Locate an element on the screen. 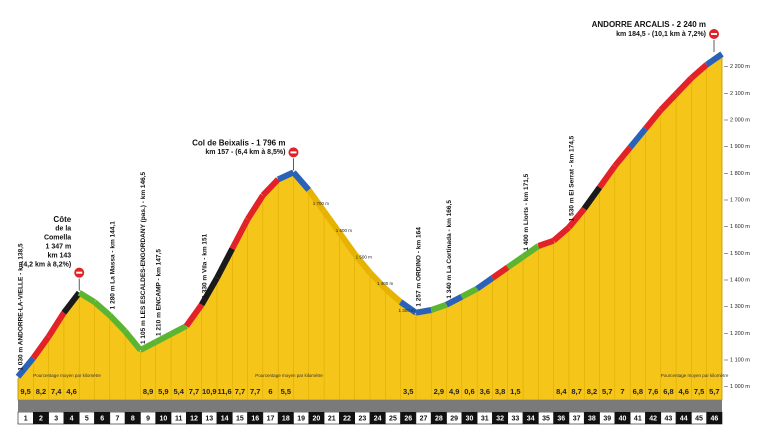  summit-label: Col de Beixalis - 1 796 m is located at coordinates (238, 143).